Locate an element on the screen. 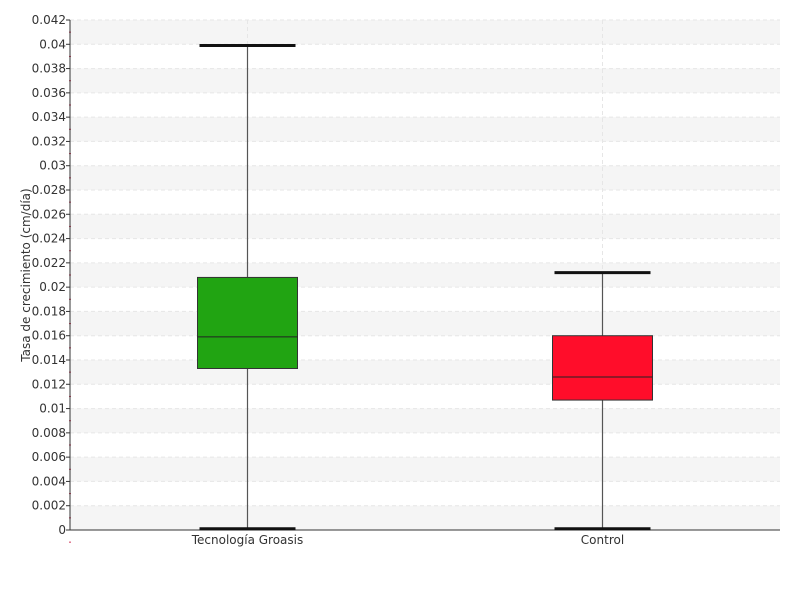 The width and height of the screenshot is (800, 600). y-tick-label: 0.04 is located at coordinates (52, 44).